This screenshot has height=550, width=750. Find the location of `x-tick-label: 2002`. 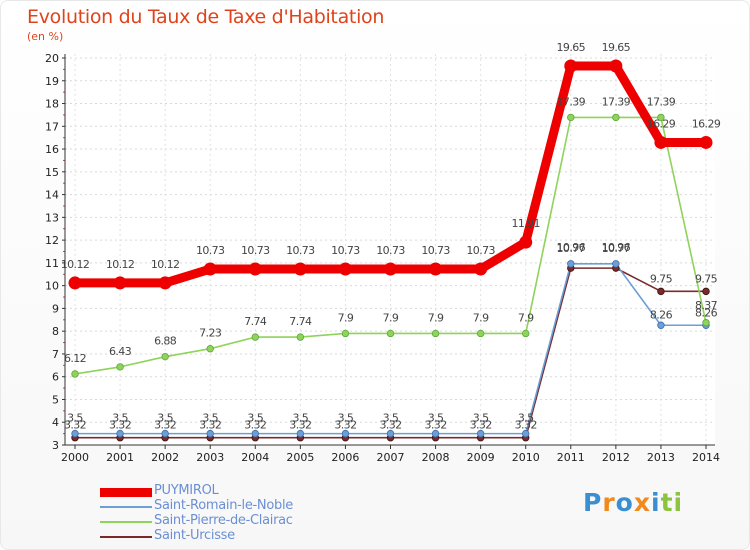

x-tick-label: 2002 is located at coordinates (165, 457).